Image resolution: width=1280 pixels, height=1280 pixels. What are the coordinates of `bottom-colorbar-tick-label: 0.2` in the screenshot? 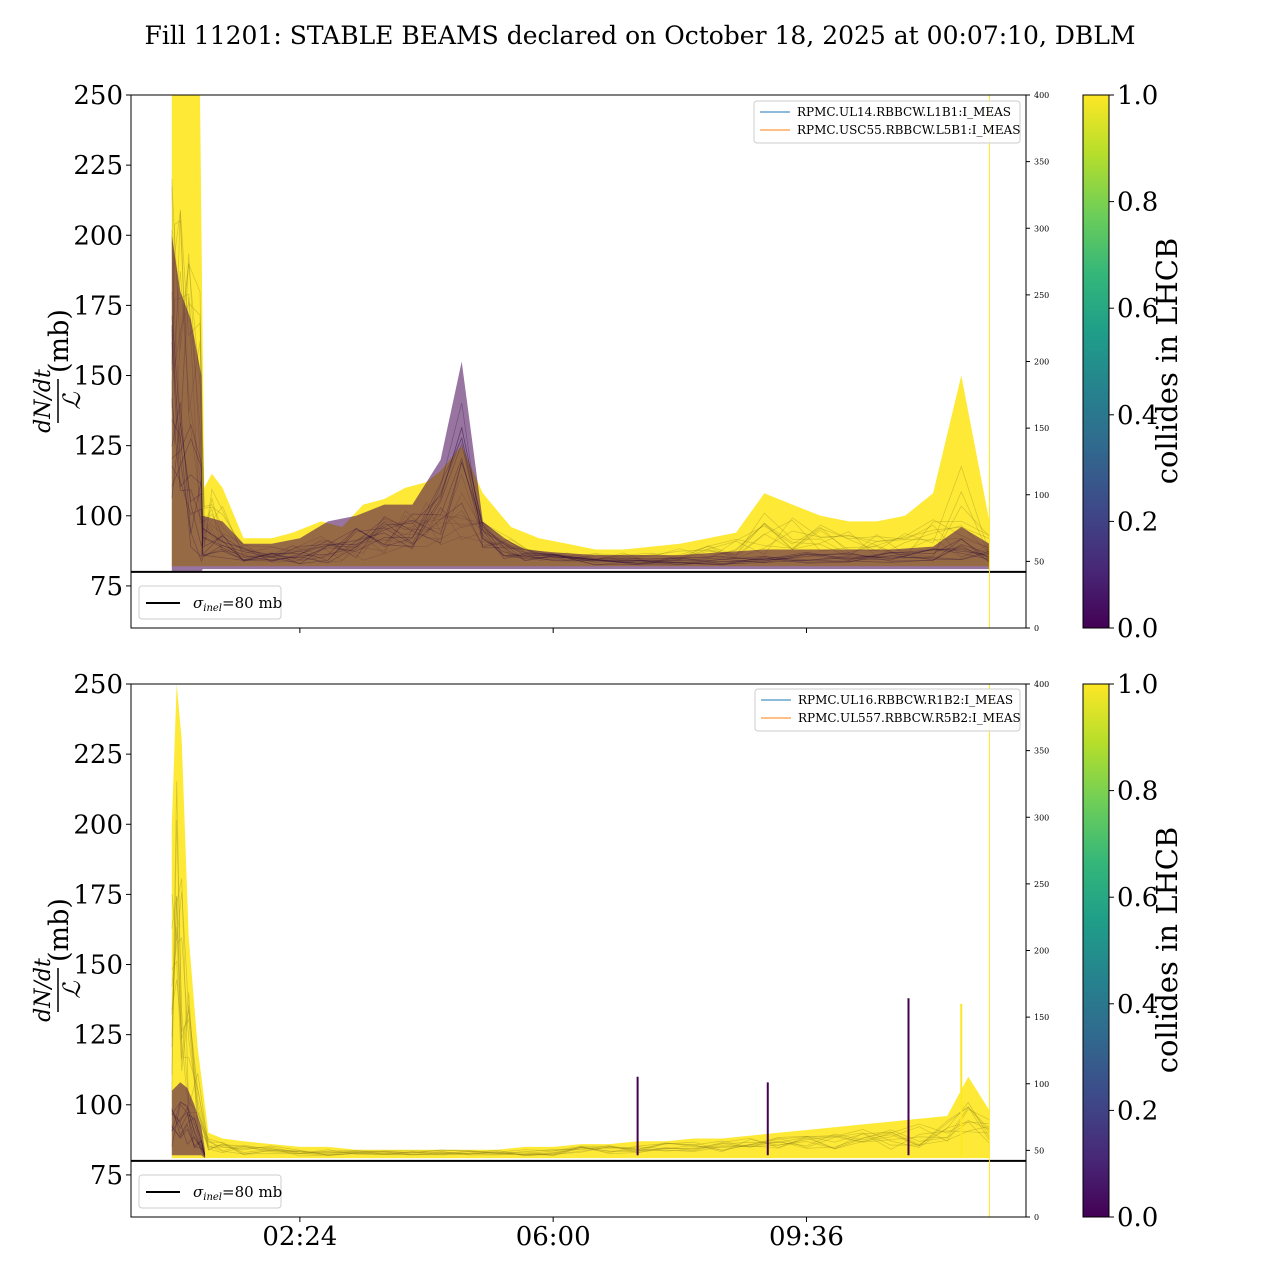 It's located at (1137, 1111).